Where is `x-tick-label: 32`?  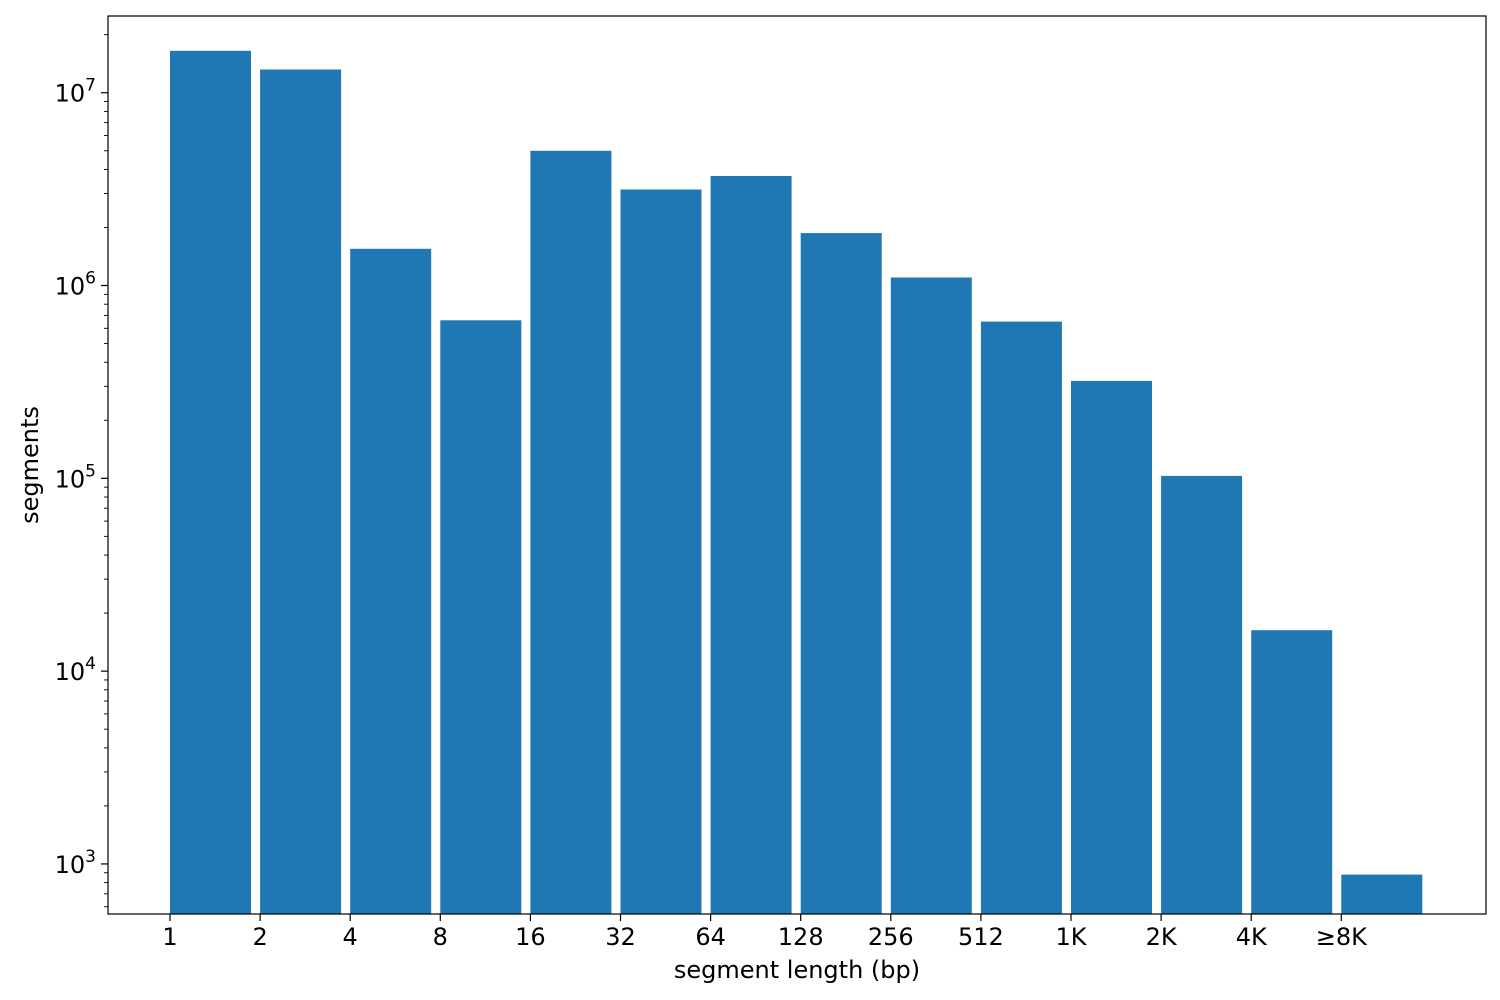 x-tick-label: 32 is located at coordinates (620, 937).